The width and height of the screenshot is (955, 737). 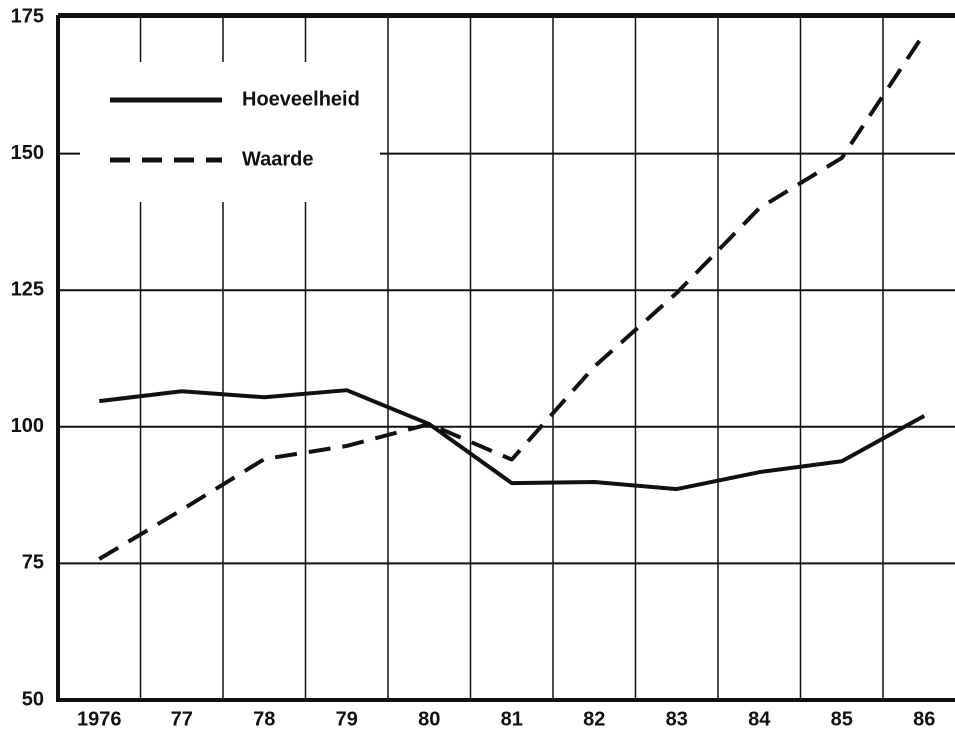 What do you see at coordinates (33, 699) in the screenshot?
I see `y-tick-label: 50` at bounding box center [33, 699].